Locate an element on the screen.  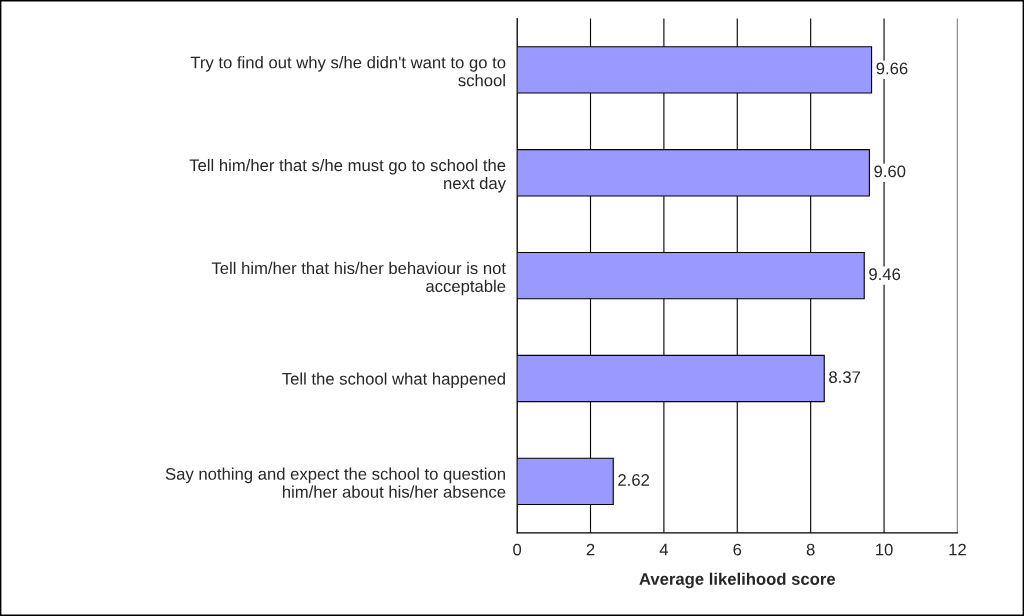
x-tick-label: 2 is located at coordinates (590, 549).